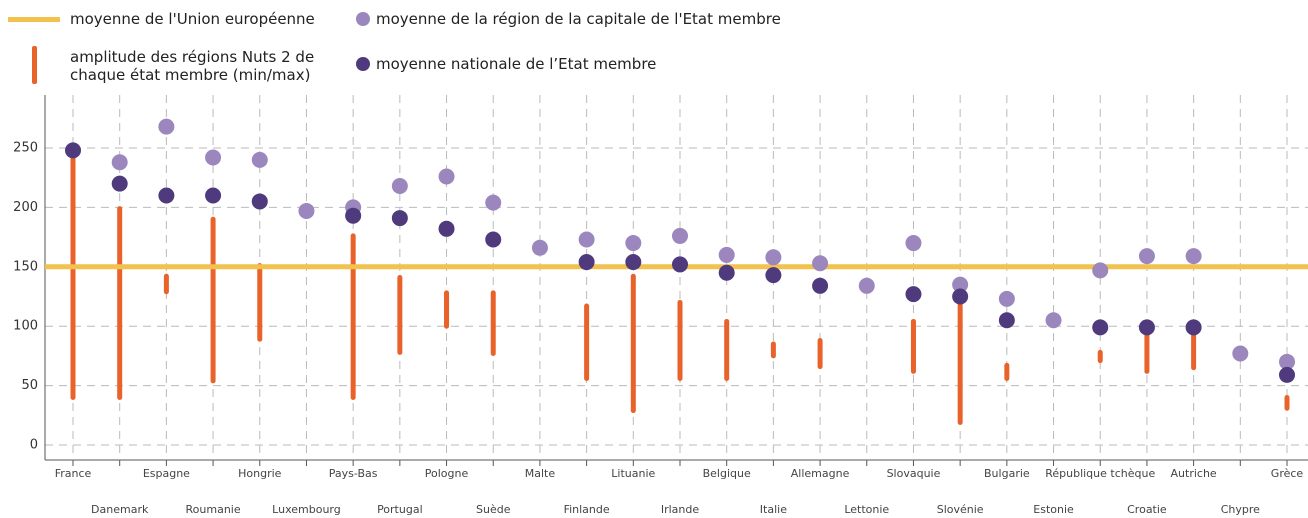  What do you see at coordinates (587, 509) in the screenshot?
I see `x-tick-label: Finlande` at bounding box center [587, 509].